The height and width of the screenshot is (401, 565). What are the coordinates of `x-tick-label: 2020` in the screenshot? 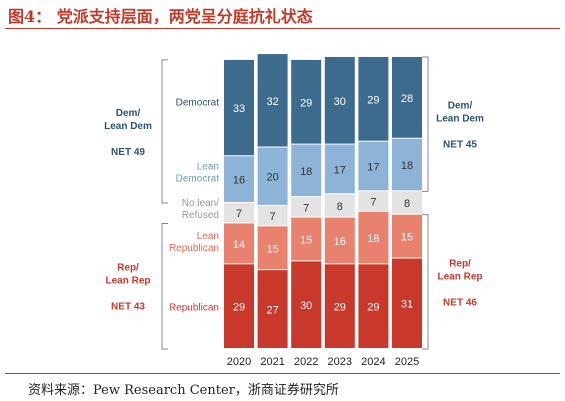 It's located at (239, 362).